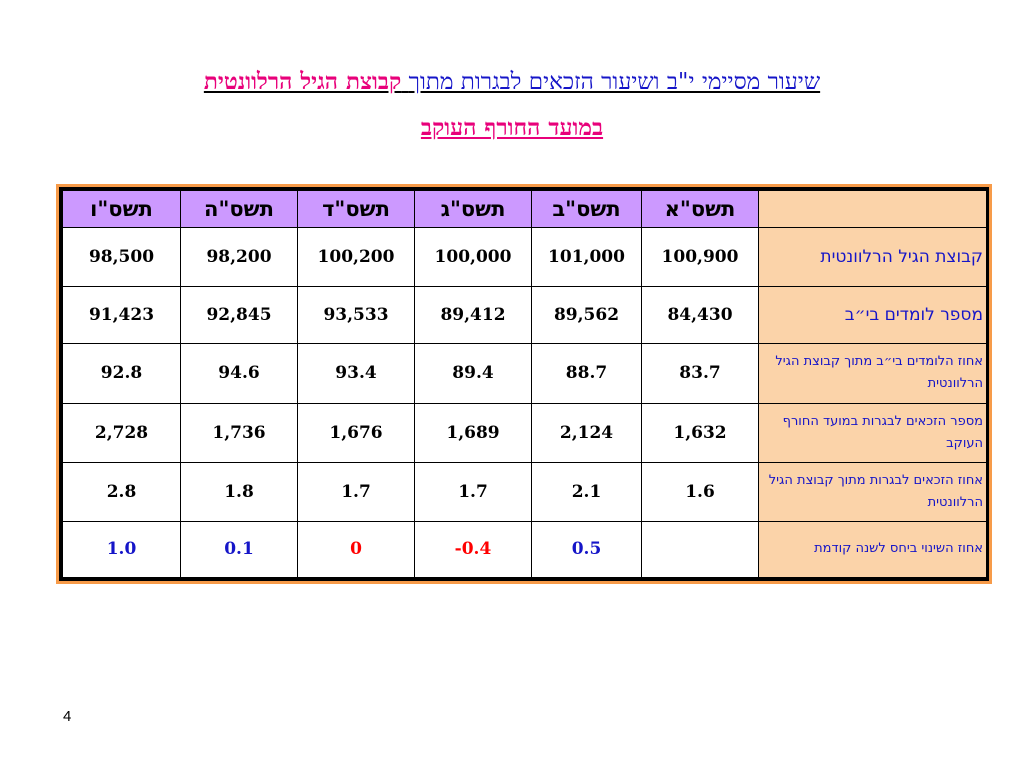 This screenshot has width=1024, height=768. What do you see at coordinates (512, 127) in the screenshot?
I see `slide-title-line2: במועד החורף העוקב` at bounding box center [512, 127].